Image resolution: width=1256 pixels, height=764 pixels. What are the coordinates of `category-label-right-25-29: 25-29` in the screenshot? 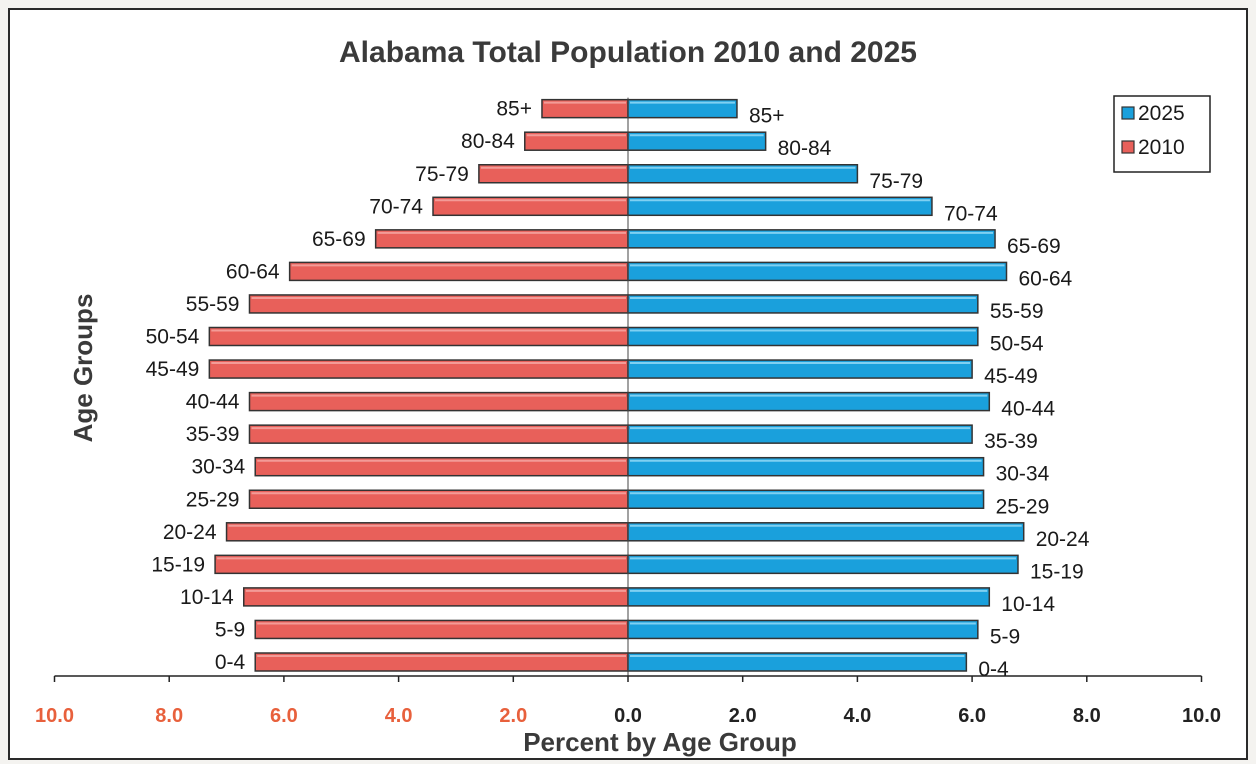 It's located at (1023, 506).